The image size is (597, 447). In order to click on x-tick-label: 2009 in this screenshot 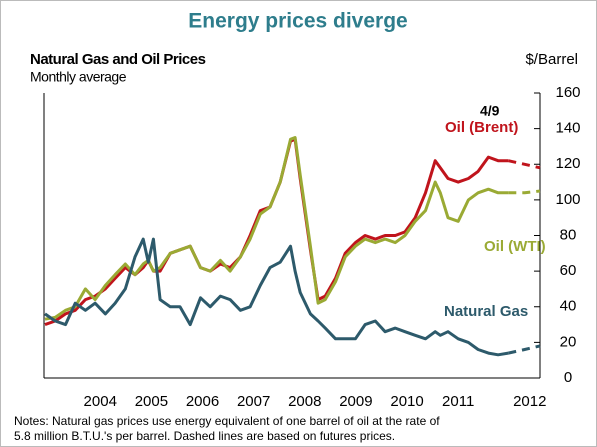, I will do `click(355, 401)`.